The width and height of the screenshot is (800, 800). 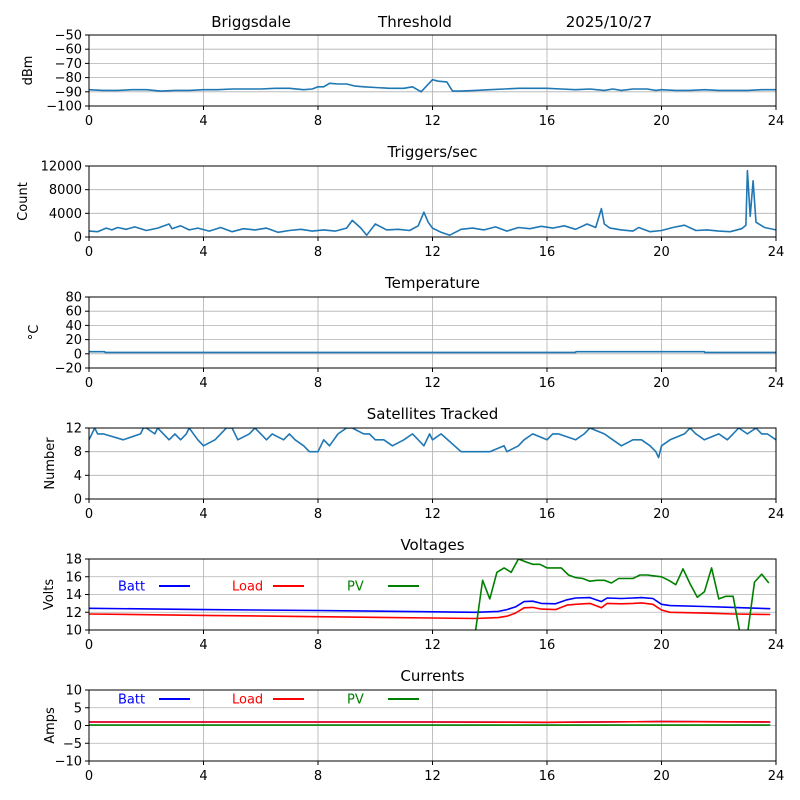 What do you see at coordinates (432, 283) in the screenshot?
I see `panel-title: Temperature` at bounding box center [432, 283].